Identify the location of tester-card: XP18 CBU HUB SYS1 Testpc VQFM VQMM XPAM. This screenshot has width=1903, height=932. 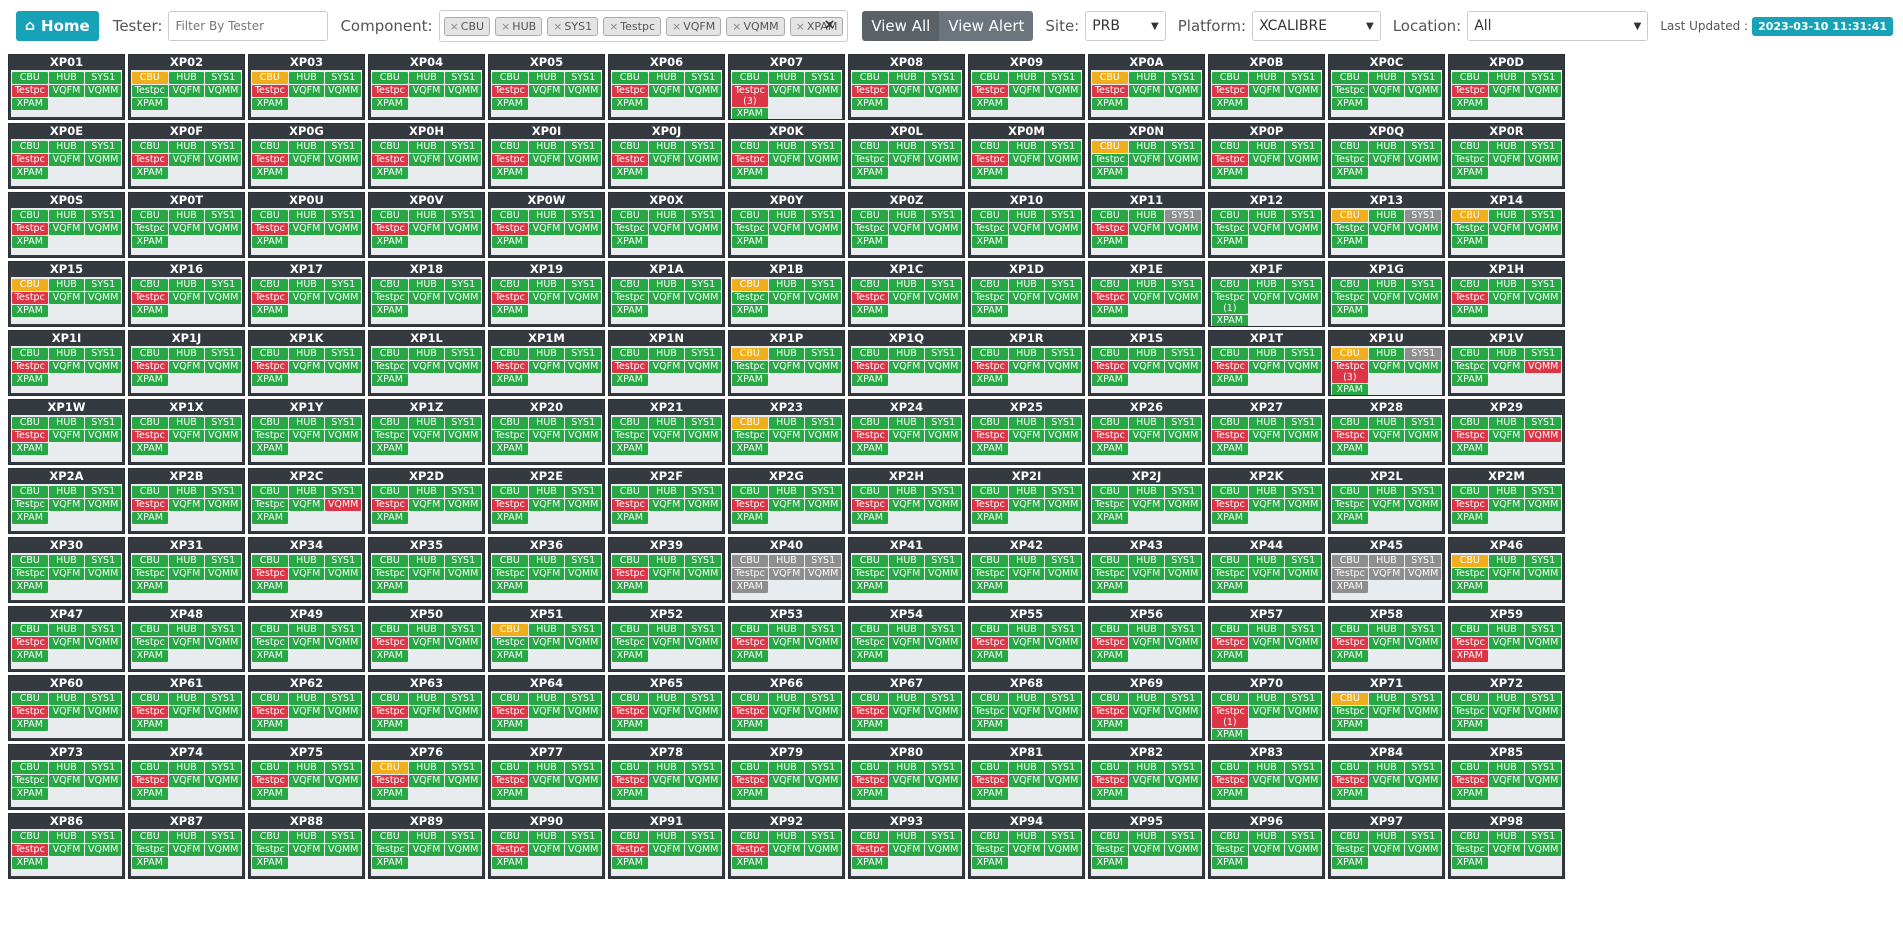
(426, 294).